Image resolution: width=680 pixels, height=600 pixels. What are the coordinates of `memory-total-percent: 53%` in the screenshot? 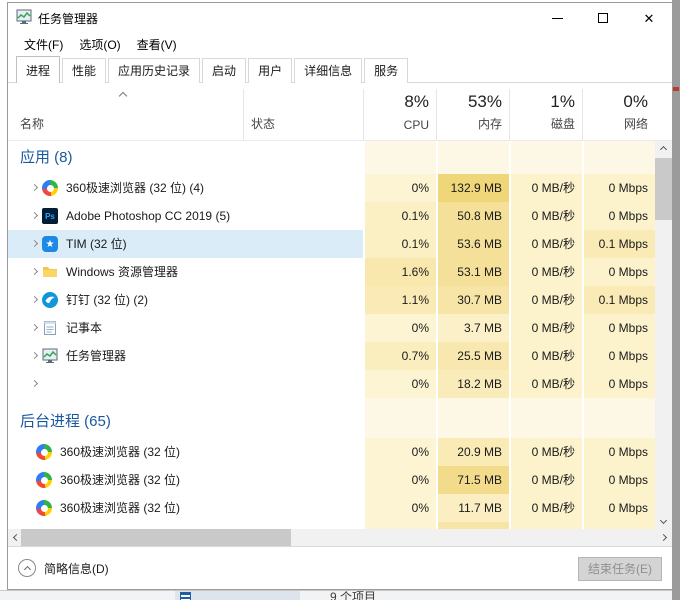 It's located at (484, 101).